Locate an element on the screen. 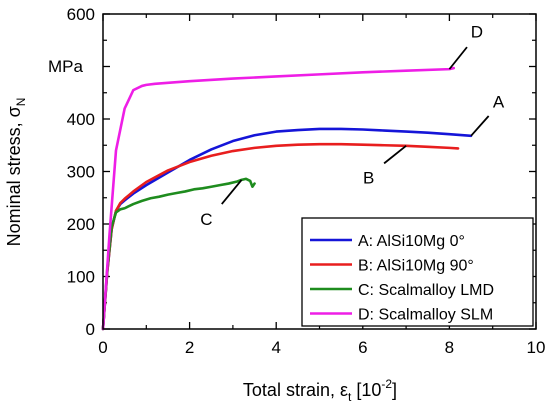 This screenshot has width=550, height=410. legend-label-b: B: AlSi10Mg 90° is located at coordinates (416, 266).